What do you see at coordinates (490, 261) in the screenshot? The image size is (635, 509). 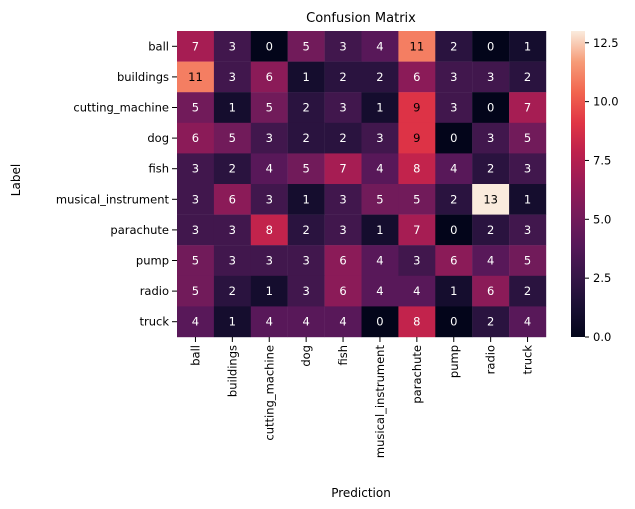 I see `heatmap-value-7-8: 4` at bounding box center [490, 261].